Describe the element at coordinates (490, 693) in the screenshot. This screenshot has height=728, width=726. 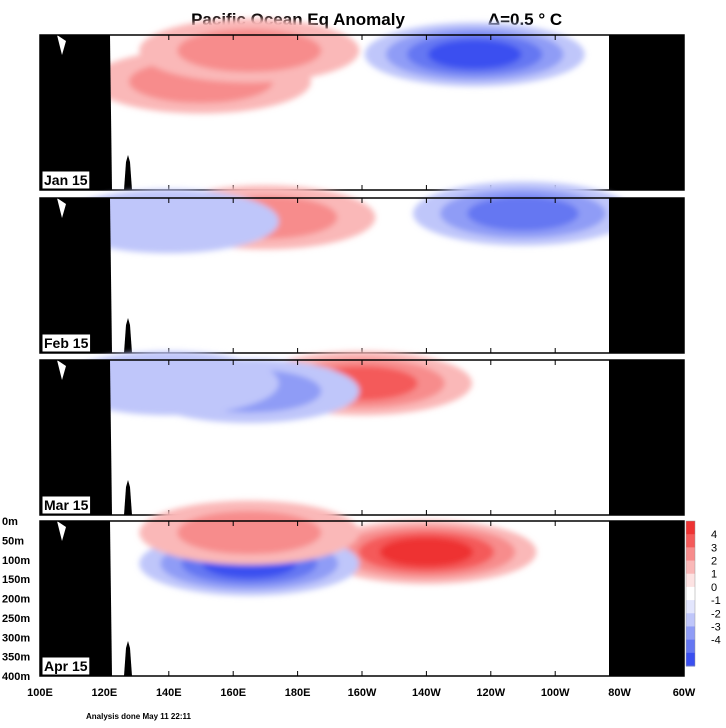
I see `longitude-tick-label: 120W` at that location.